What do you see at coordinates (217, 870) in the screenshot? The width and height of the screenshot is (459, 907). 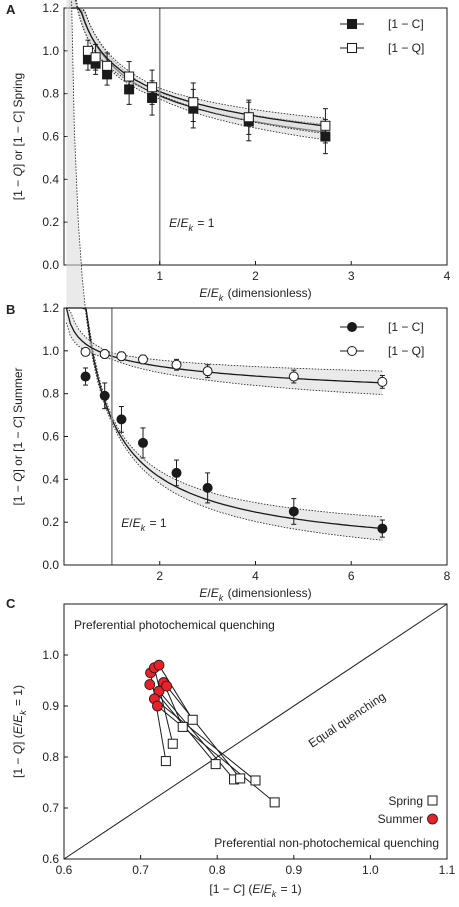 I see `x-tick-label: 0.8` at bounding box center [217, 870].